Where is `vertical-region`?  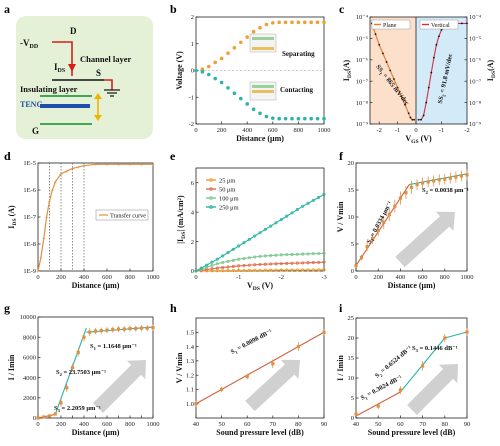 vertical-region is located at coordinates (441, 70).